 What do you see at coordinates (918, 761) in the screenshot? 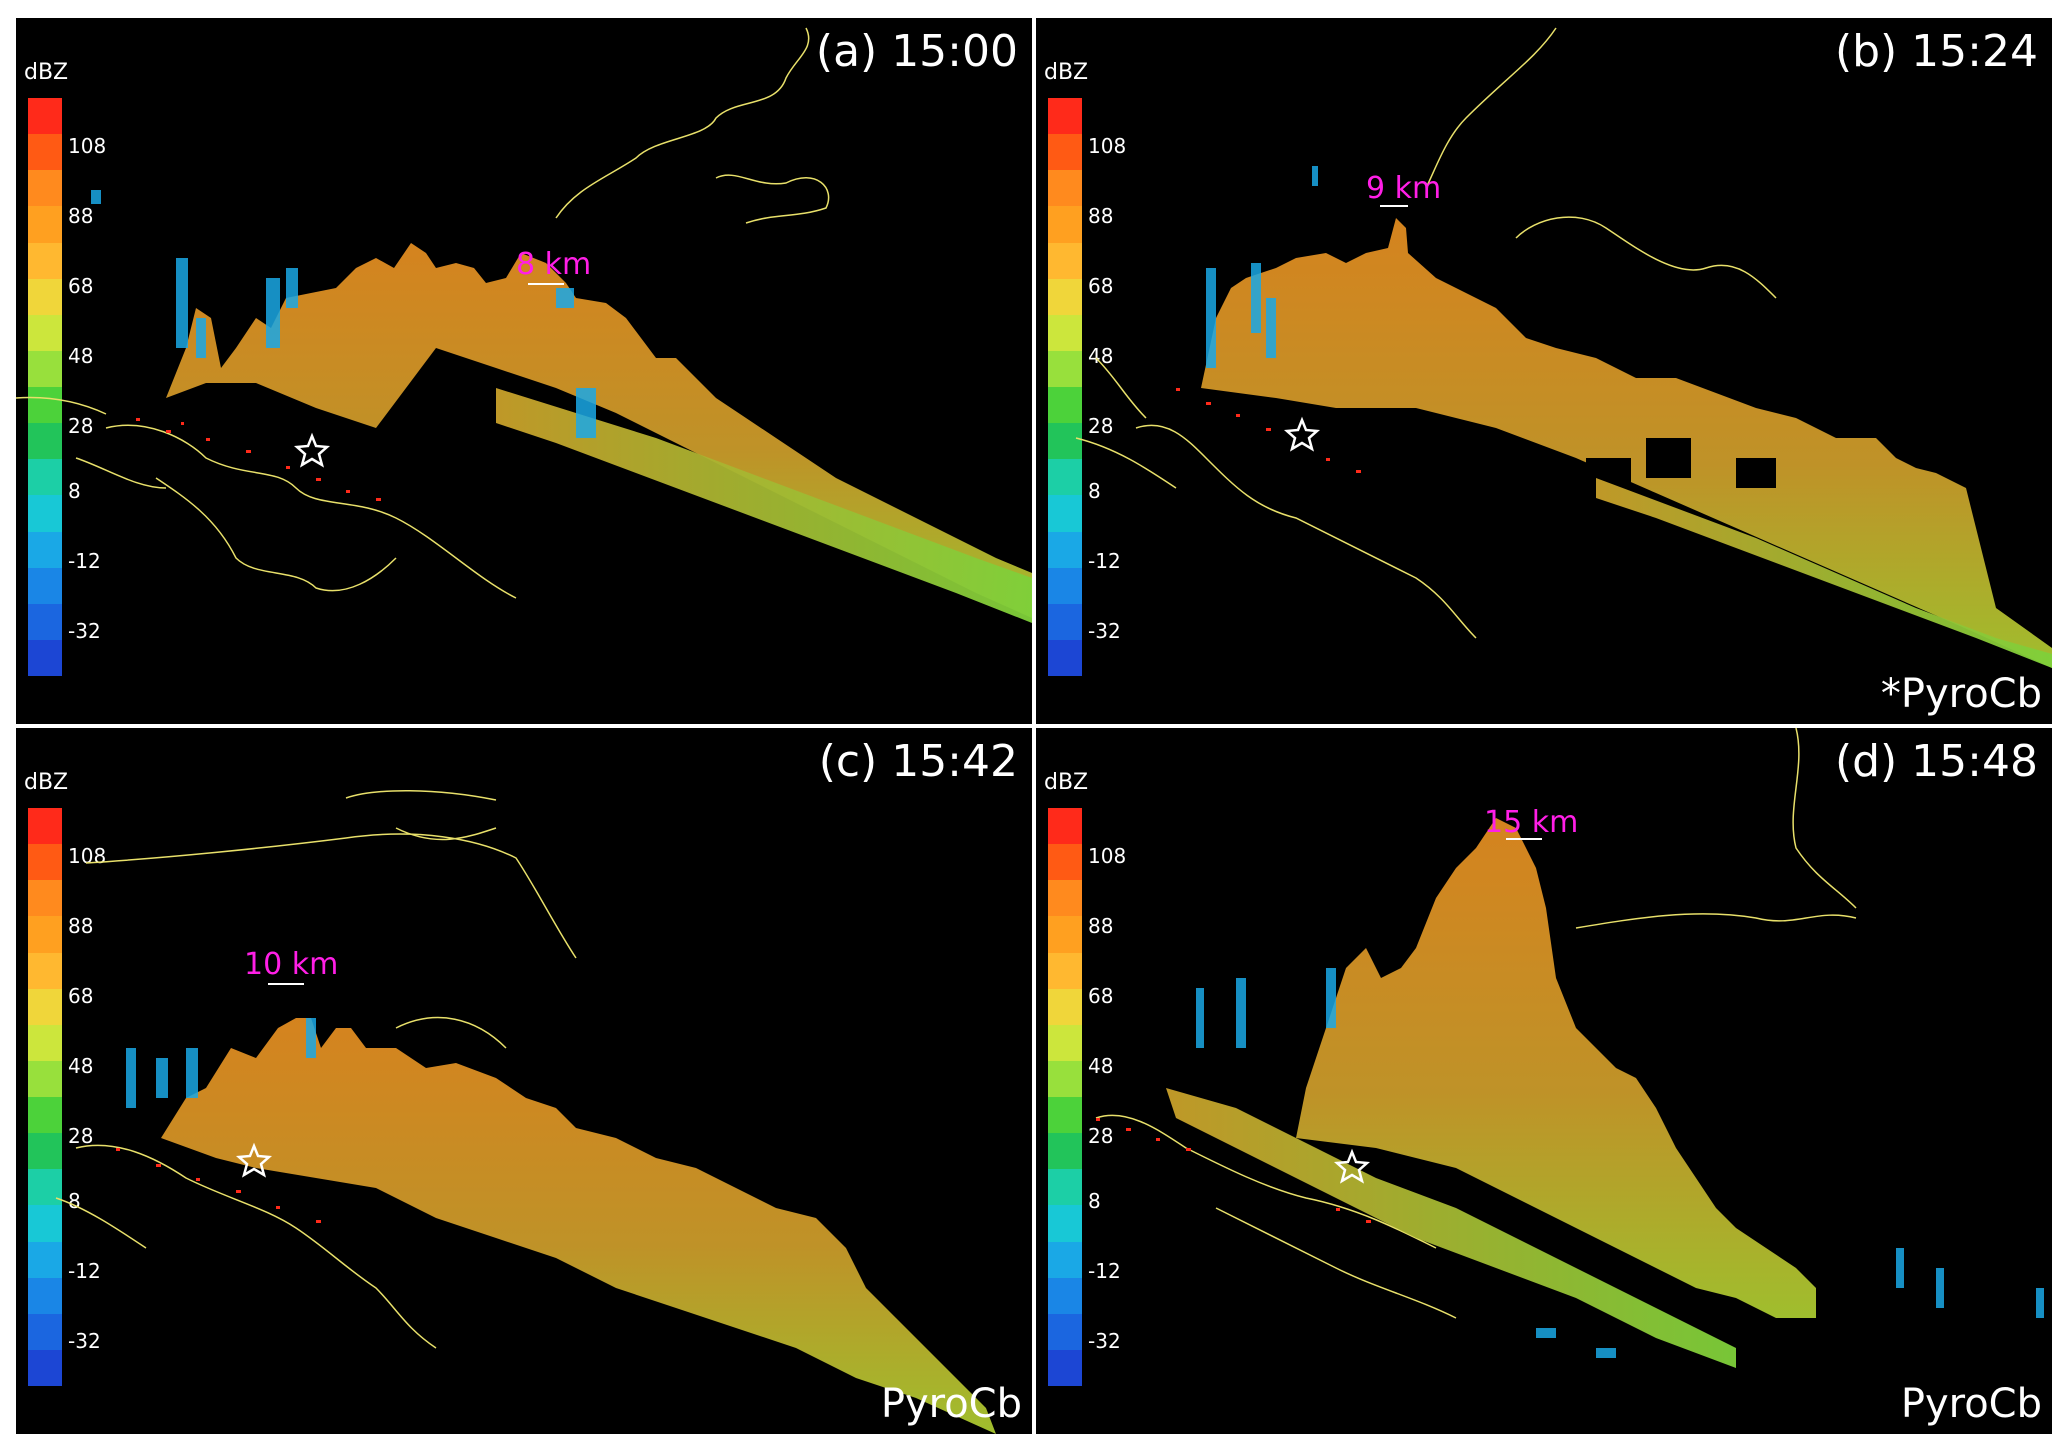
I see `panel-title: (c) 15:42` at bounding box center [918, 761].